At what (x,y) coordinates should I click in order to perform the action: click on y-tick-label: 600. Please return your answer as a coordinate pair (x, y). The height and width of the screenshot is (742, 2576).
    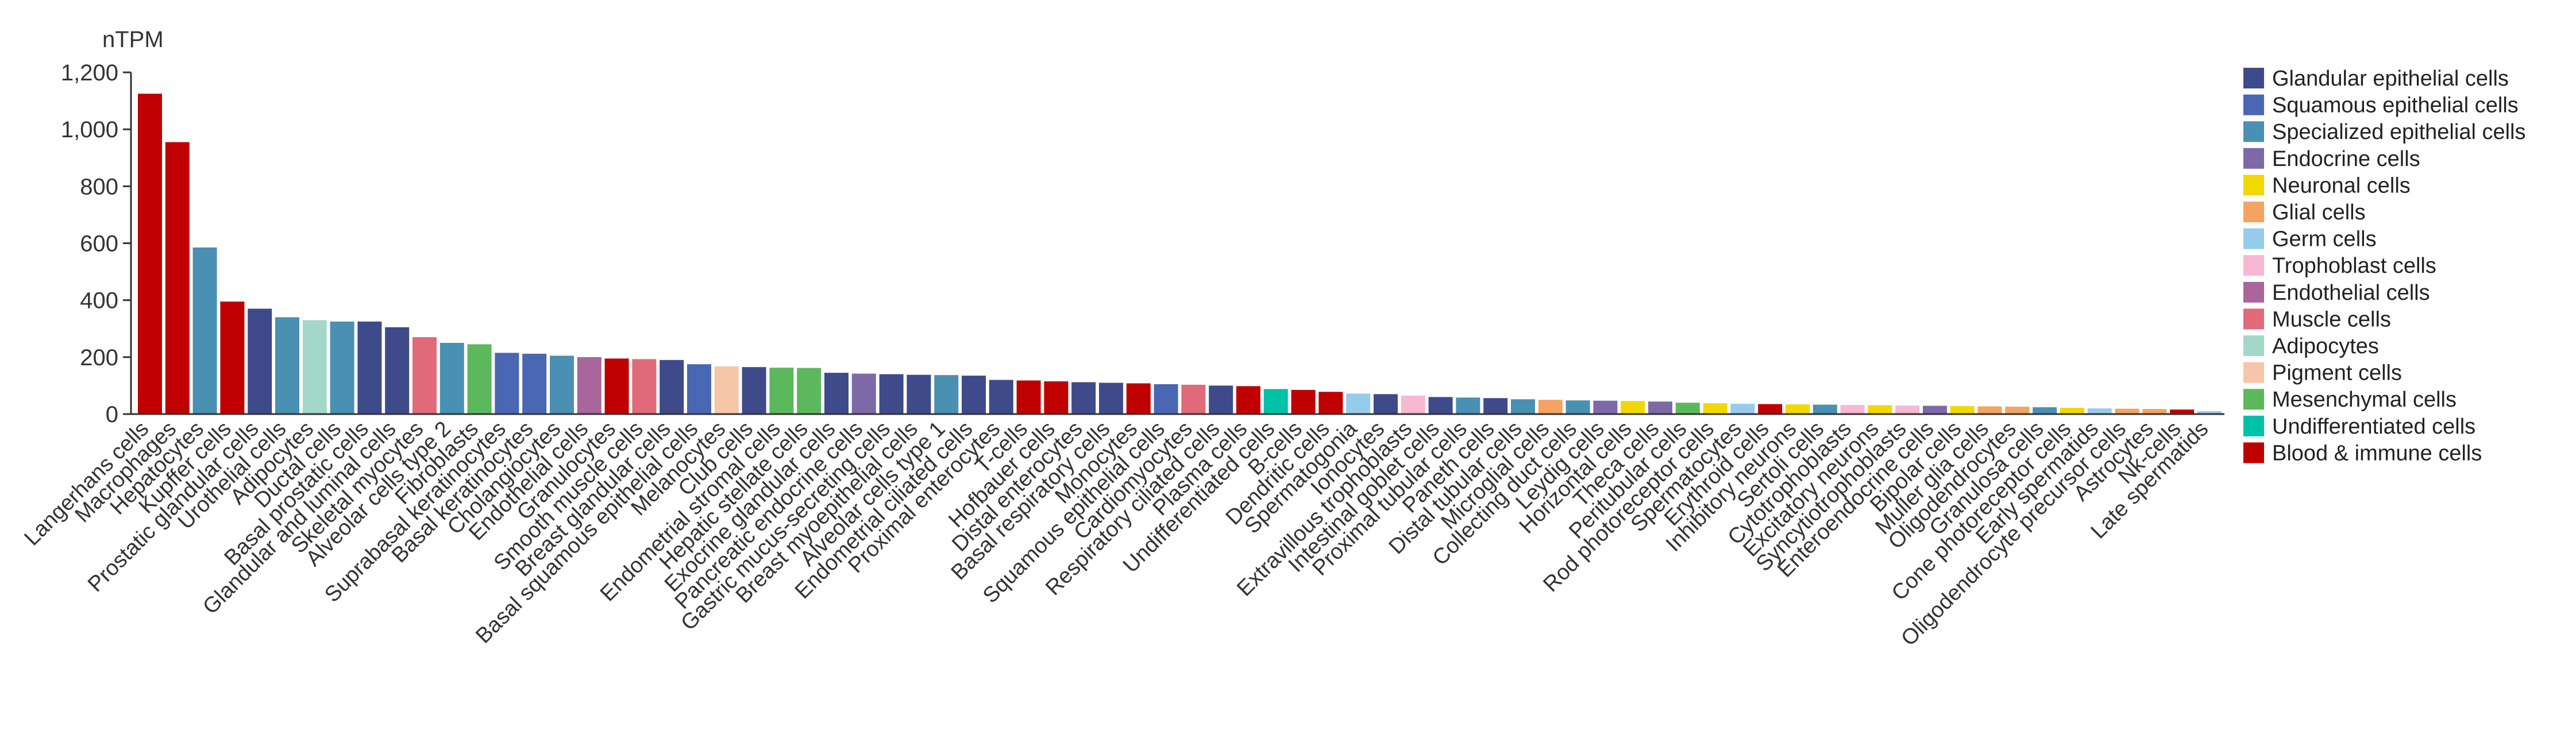
    Looking at the image, I should click on (99, 244).